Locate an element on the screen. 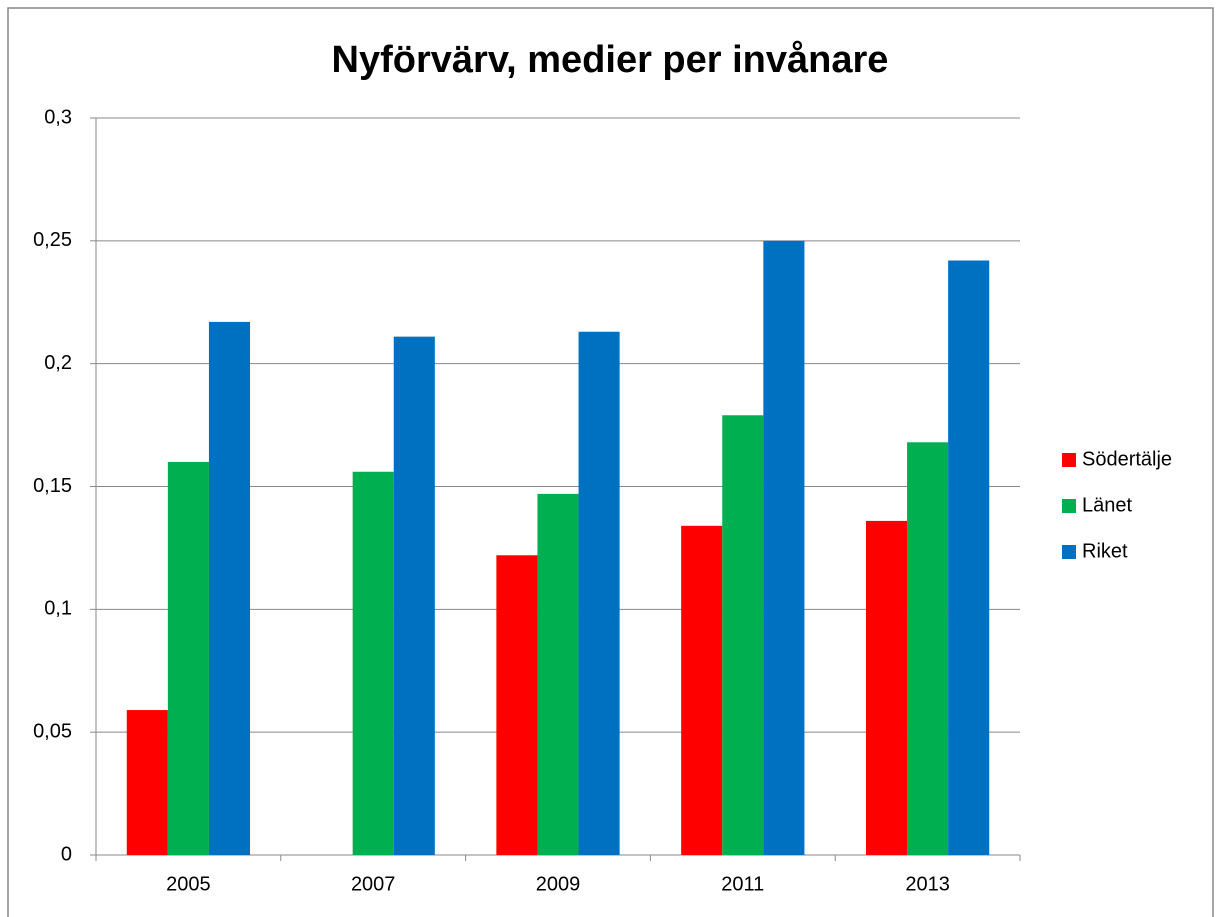 The height and width of the screenshot is (917, 1221). x-tick-label: 2005 is located at coordinates (188, 884).